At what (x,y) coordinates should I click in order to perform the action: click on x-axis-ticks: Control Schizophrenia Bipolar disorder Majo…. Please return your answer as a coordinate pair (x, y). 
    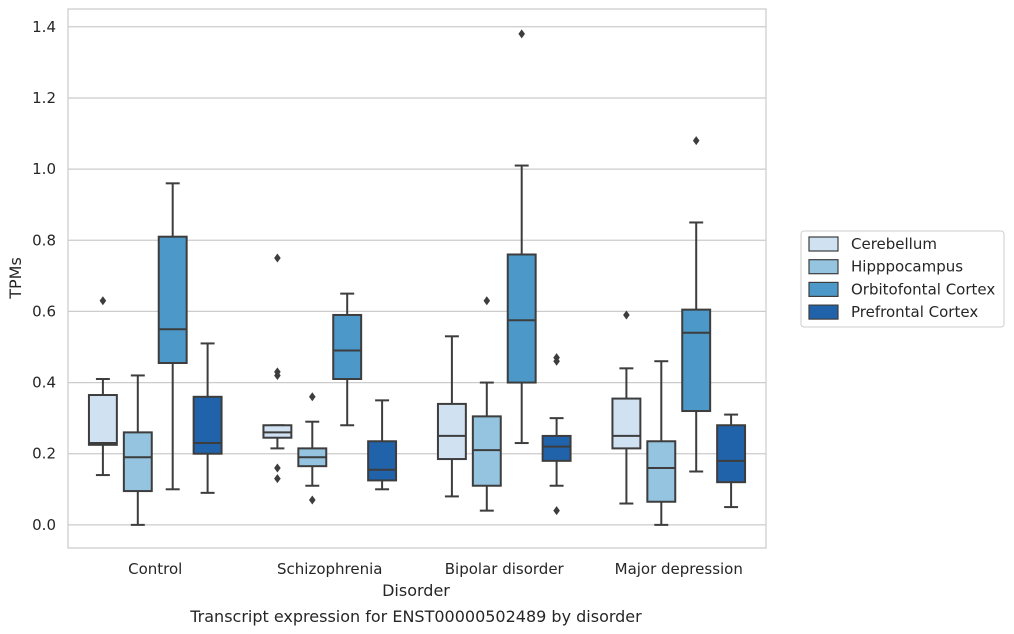
    Looking at the image, I should click on (435, 569).